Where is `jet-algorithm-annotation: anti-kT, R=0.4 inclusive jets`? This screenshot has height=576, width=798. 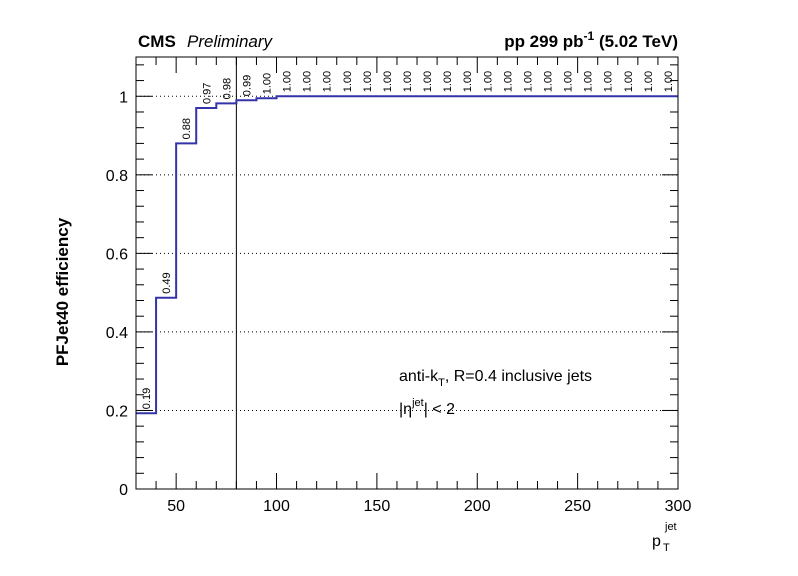 jet-algorithm-annotation: anti-kT, R=0.4 inclusive jets is located at coordinates (495, 378).